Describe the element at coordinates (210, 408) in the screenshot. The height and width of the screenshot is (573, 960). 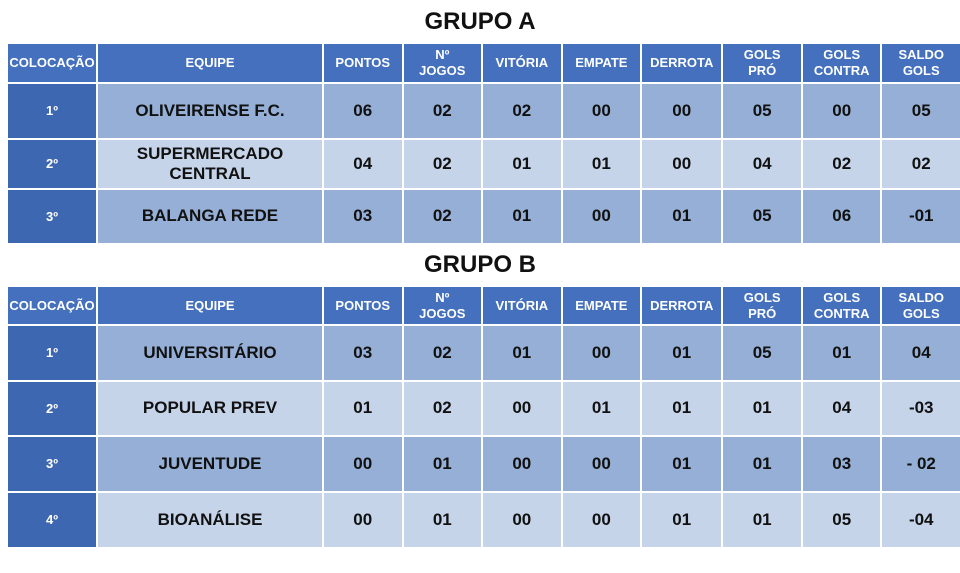
I see `team-cell: POPULAR PREV` at that location.